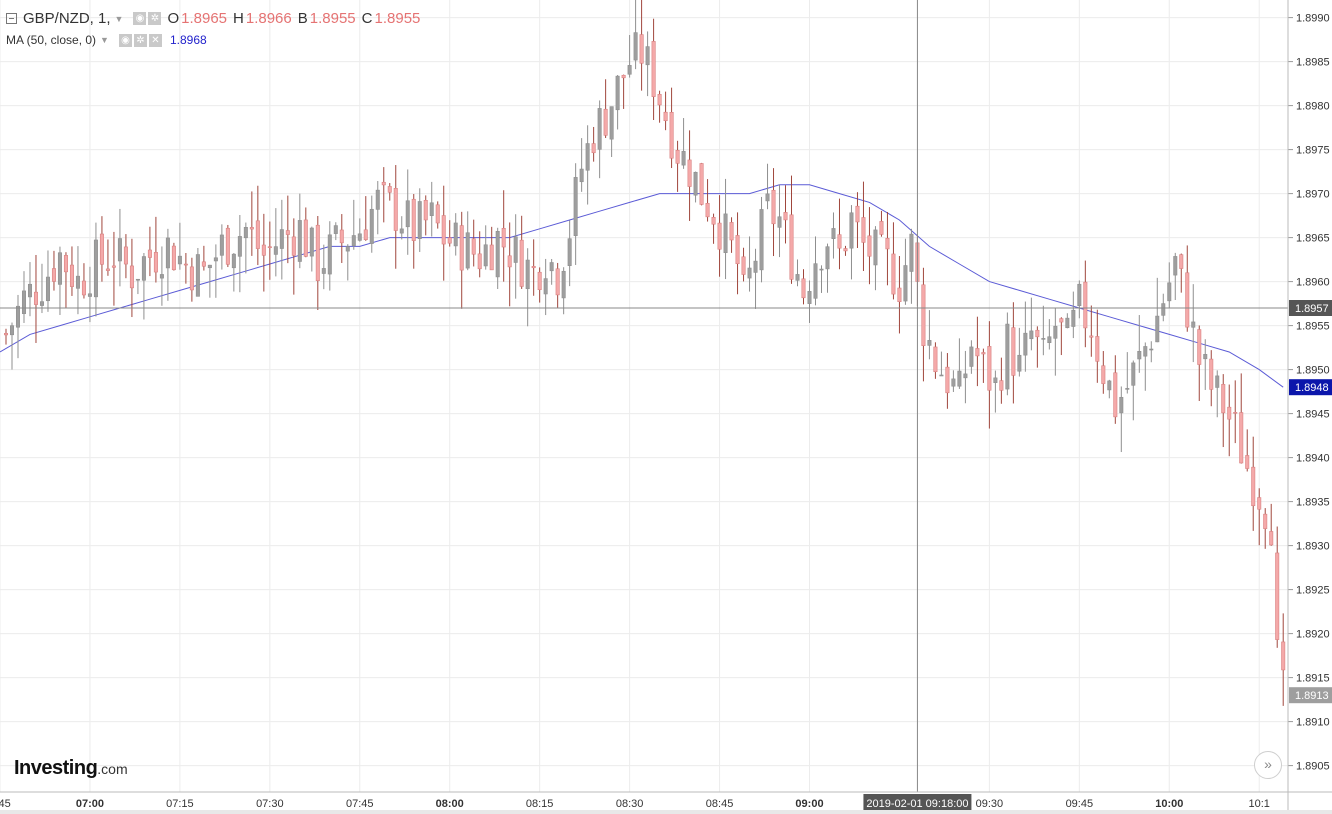  I want to click on x-tick-label: 6:45, so click(5, 804).